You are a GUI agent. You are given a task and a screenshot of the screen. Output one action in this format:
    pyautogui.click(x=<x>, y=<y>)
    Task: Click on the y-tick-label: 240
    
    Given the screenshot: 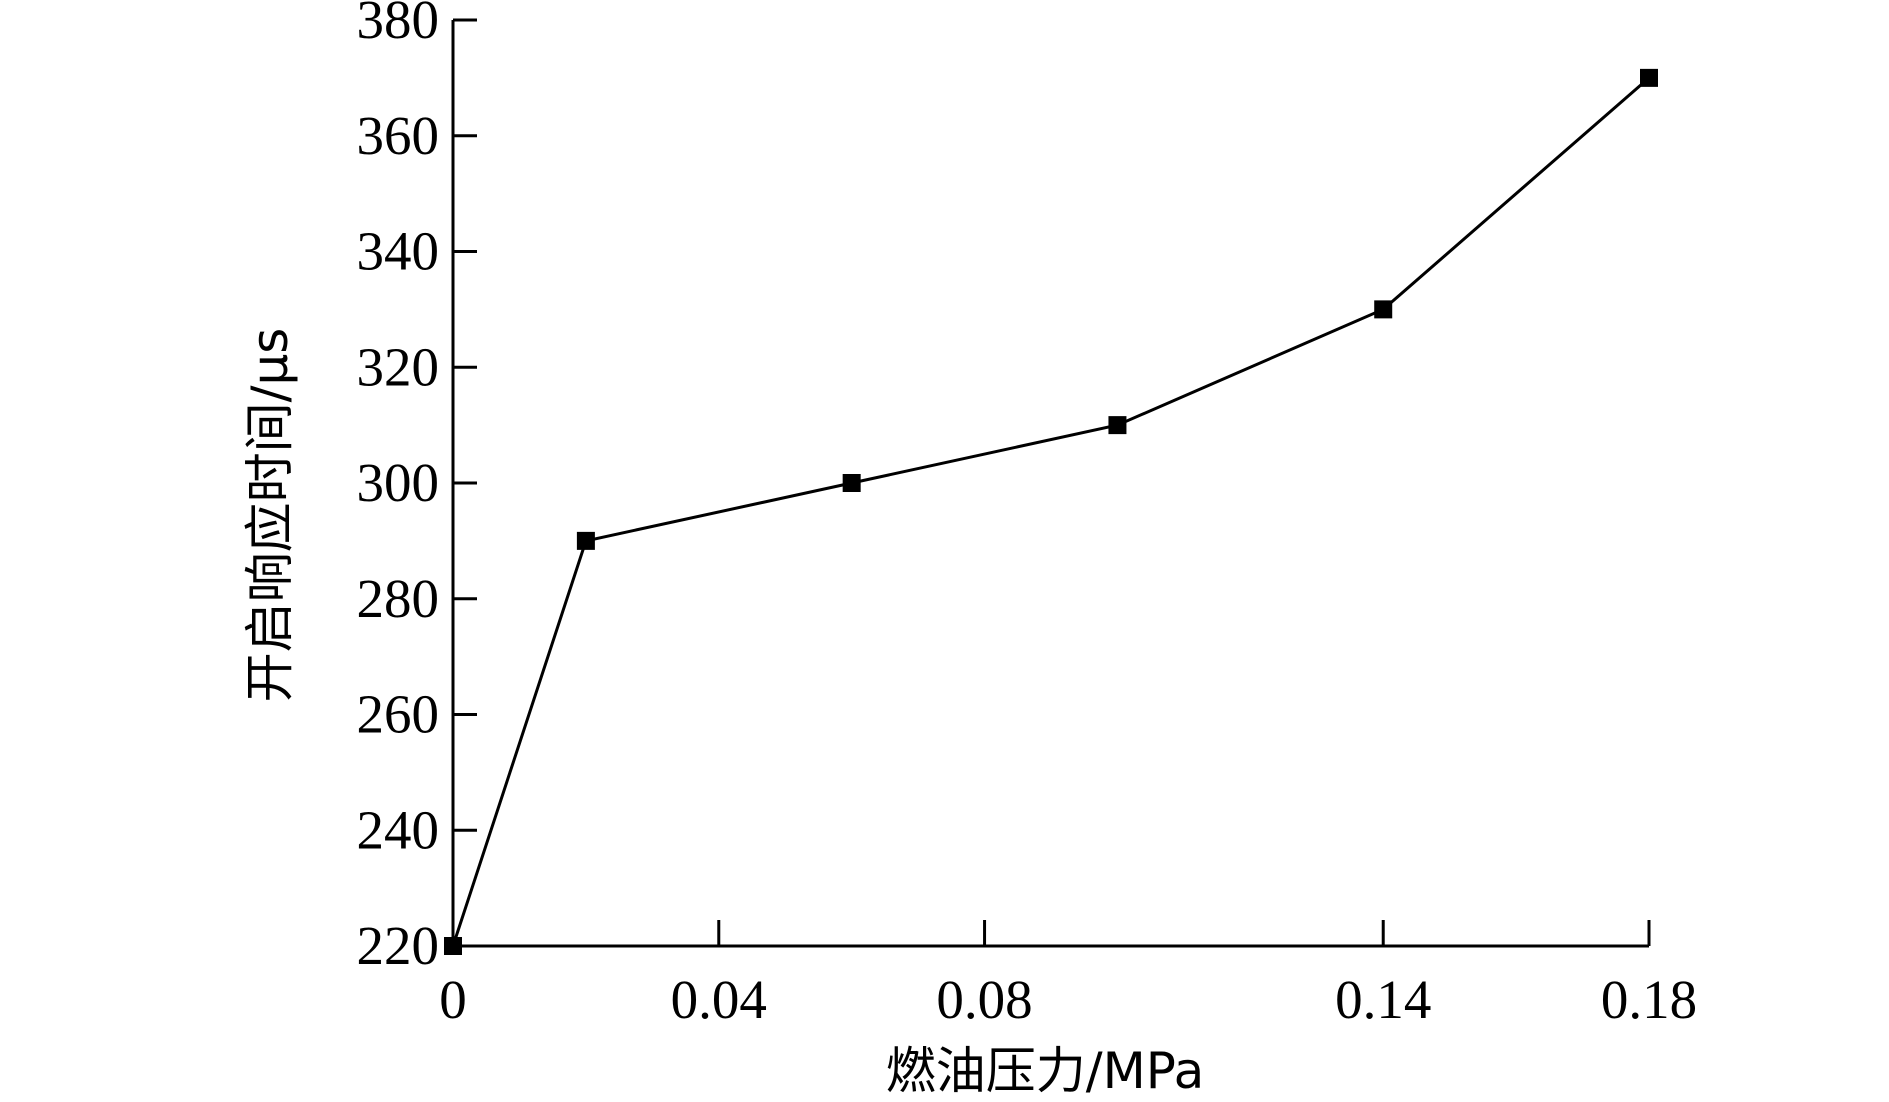 What is the action you would take?
    pyautogui.click(x=398, y=829)
    